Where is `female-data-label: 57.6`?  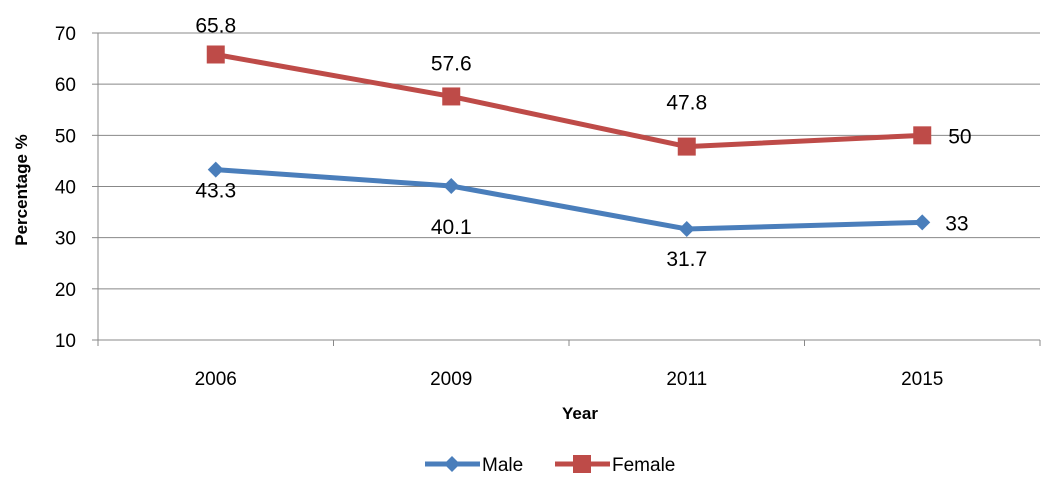 female-data-label: 57.6 is located at coordinates (451, 63).